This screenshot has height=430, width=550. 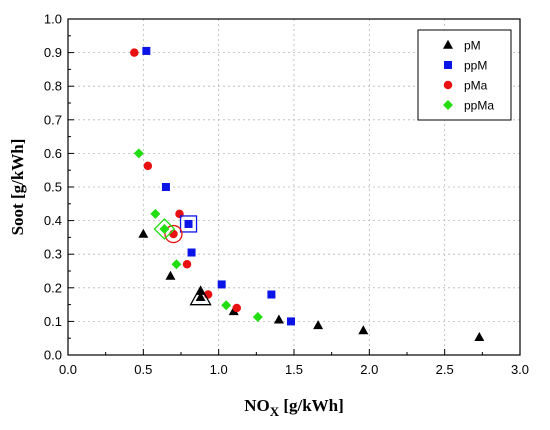 I want to click on y-tick-label: 0.1, so click(x=53, y=321).